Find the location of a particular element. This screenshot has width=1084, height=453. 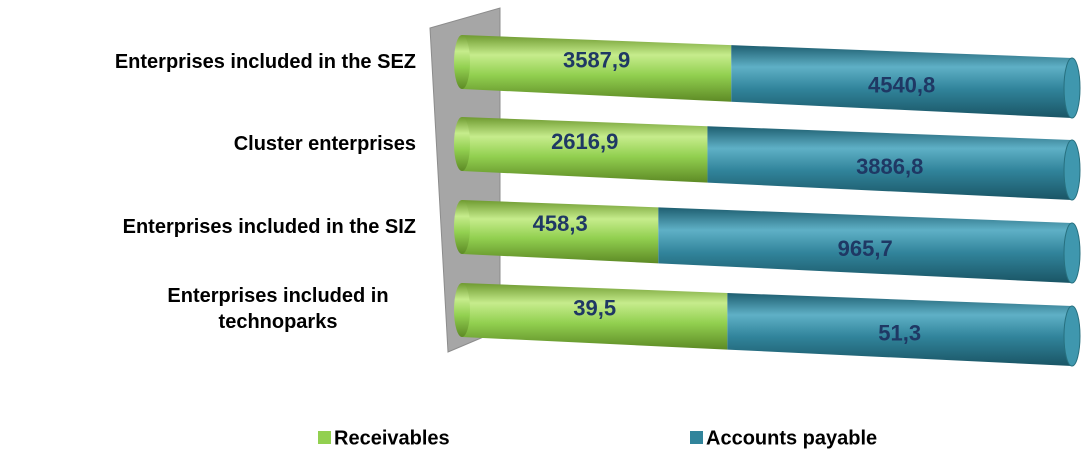

data-label: 3587,9 is located at coordinates (596, 60).